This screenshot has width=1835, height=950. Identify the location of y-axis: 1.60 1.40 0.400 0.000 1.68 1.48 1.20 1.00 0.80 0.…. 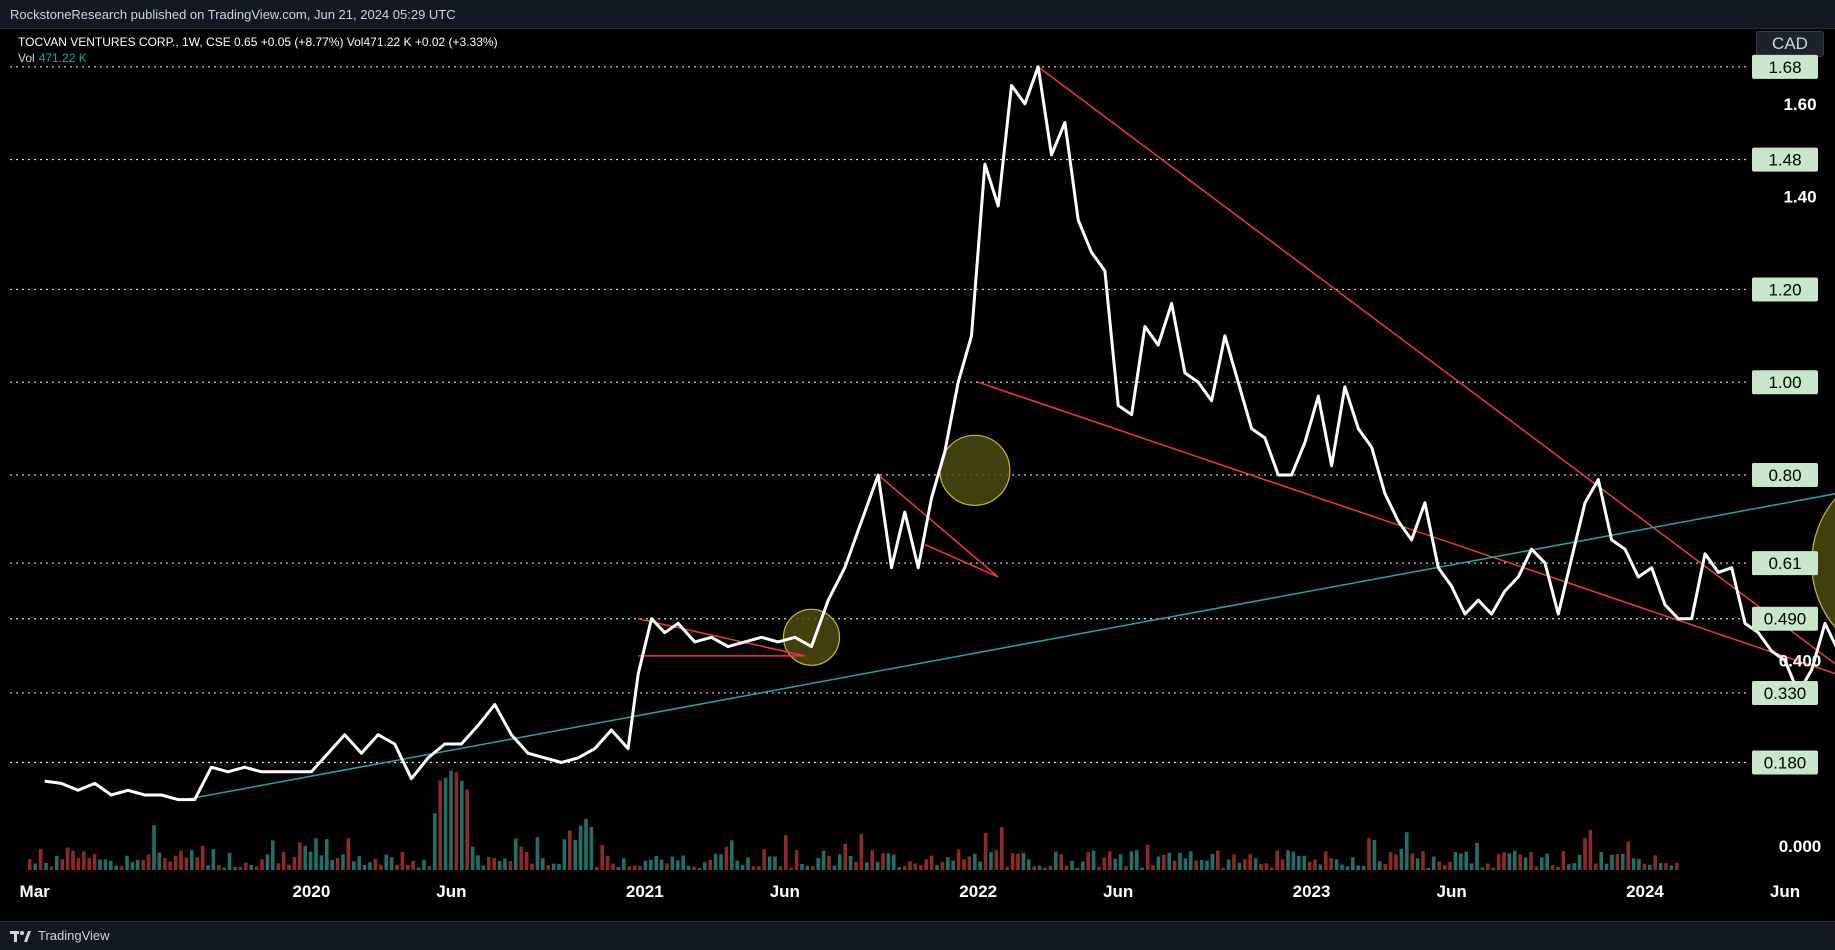
(1786, 455).